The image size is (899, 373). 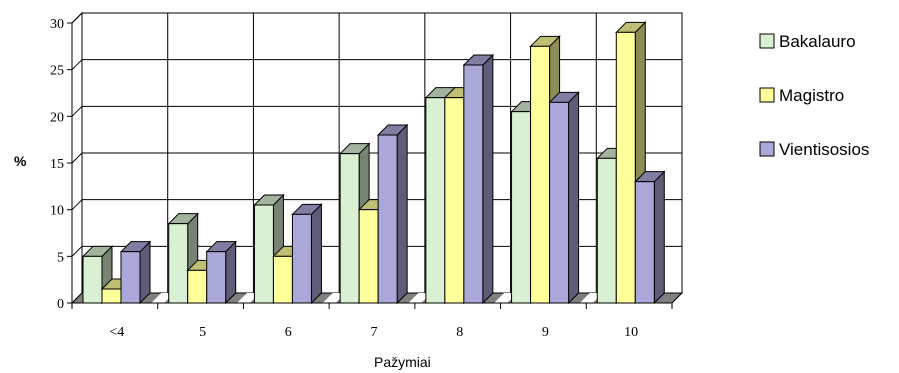 What do you see at coordinates (57, 117) in the screenshot?
I see `y-tick-label: 20` at bounding box center [57, 117].